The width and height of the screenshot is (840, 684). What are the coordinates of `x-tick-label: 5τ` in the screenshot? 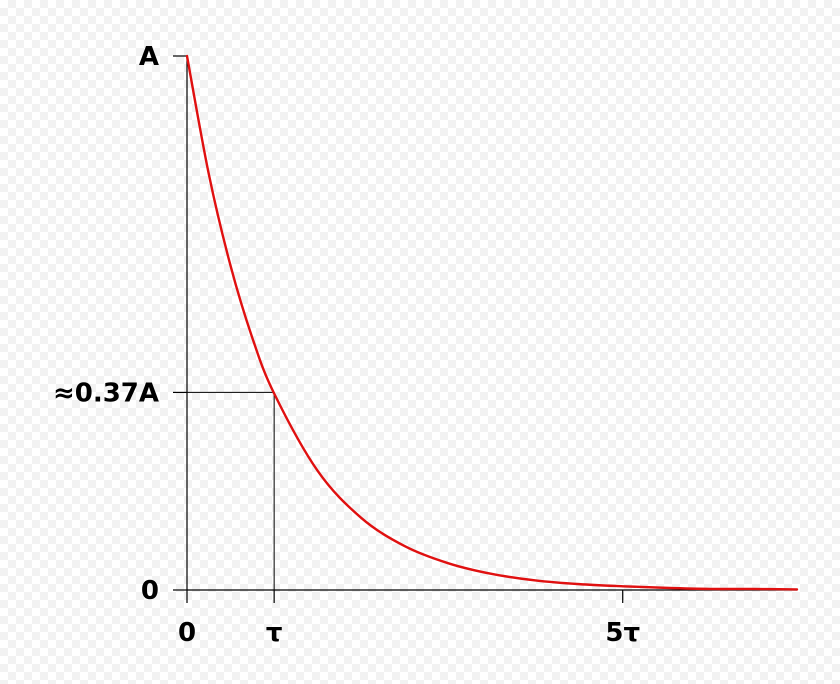 It's located at (622, 633).